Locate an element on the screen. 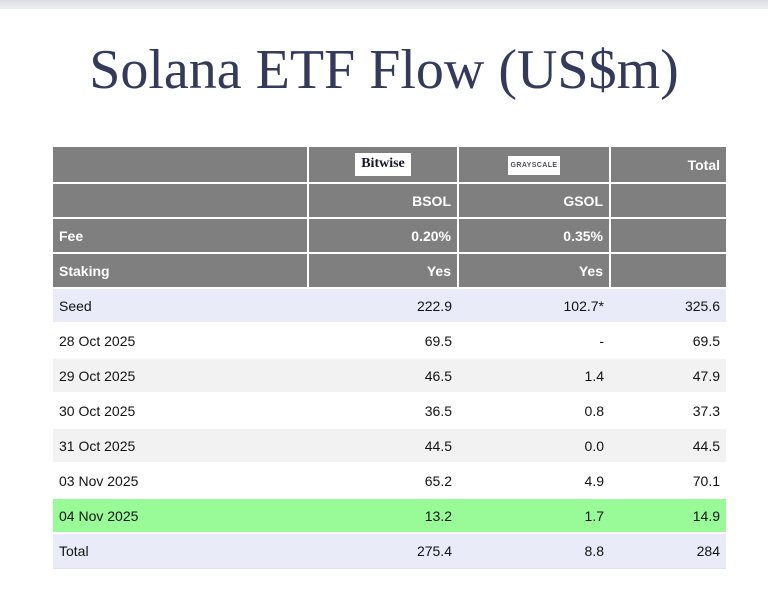 The width and height of the screenshot is (768, 593). cell-label: 29 Oct 2025 is located at coordinates (180, 376).